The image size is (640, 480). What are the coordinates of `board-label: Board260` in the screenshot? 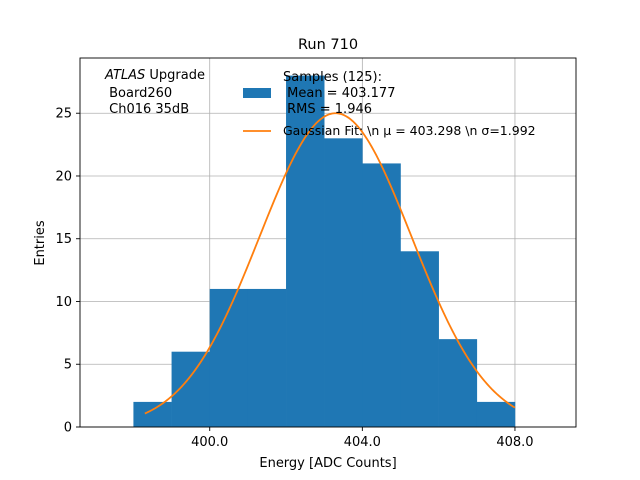 It's located at (138, 93).